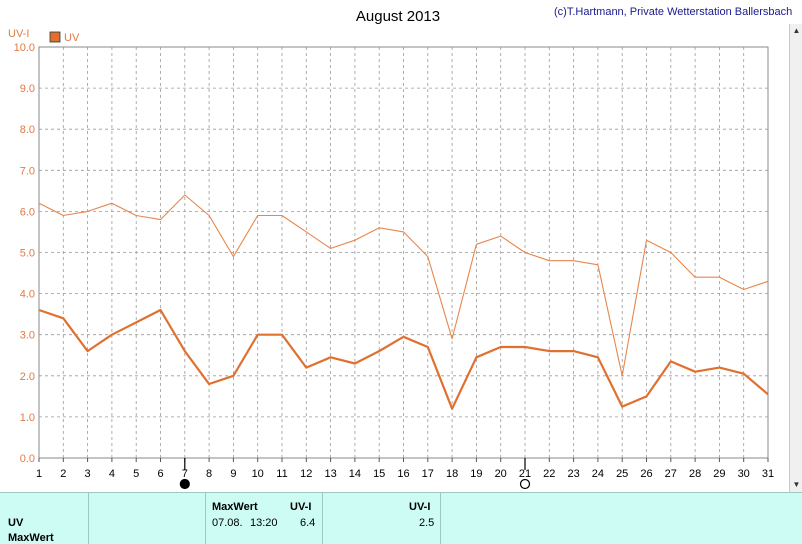 This screenshot has height=544, width=802. What do you see at coordinates (264, 523) in the screenshot?
I see `max-time: 13:20` at bounding box center [264, 523].